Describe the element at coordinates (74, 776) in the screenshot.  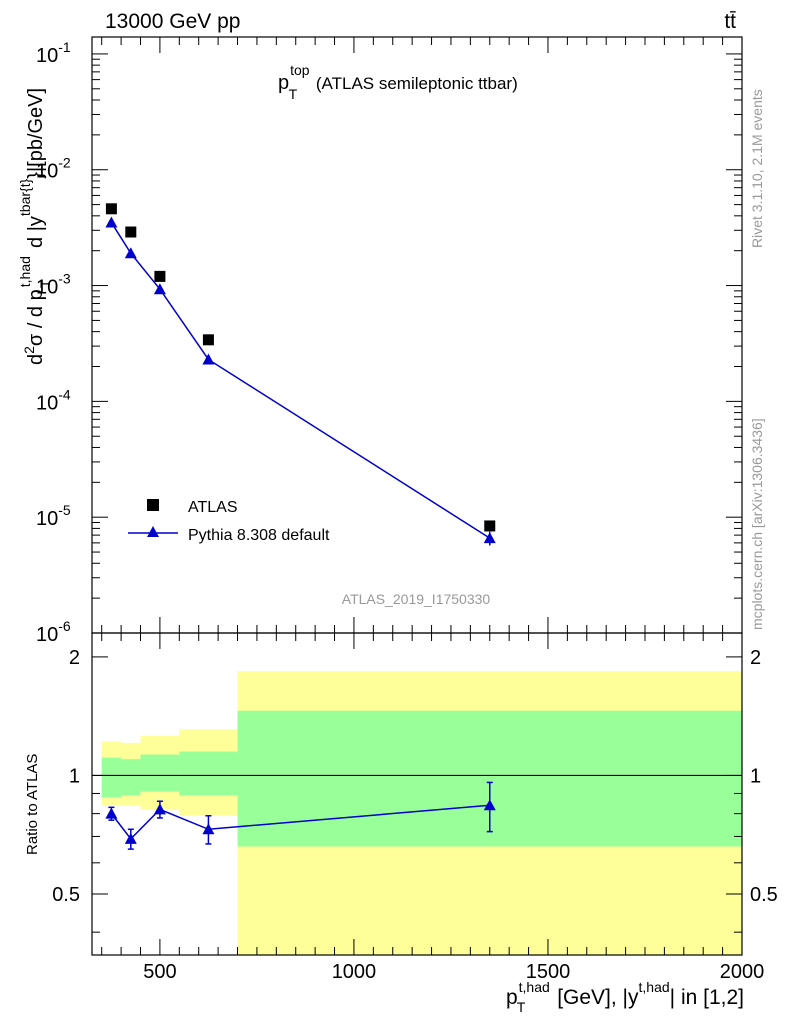
I see `ratio-y-tick-label: 1` at that location.